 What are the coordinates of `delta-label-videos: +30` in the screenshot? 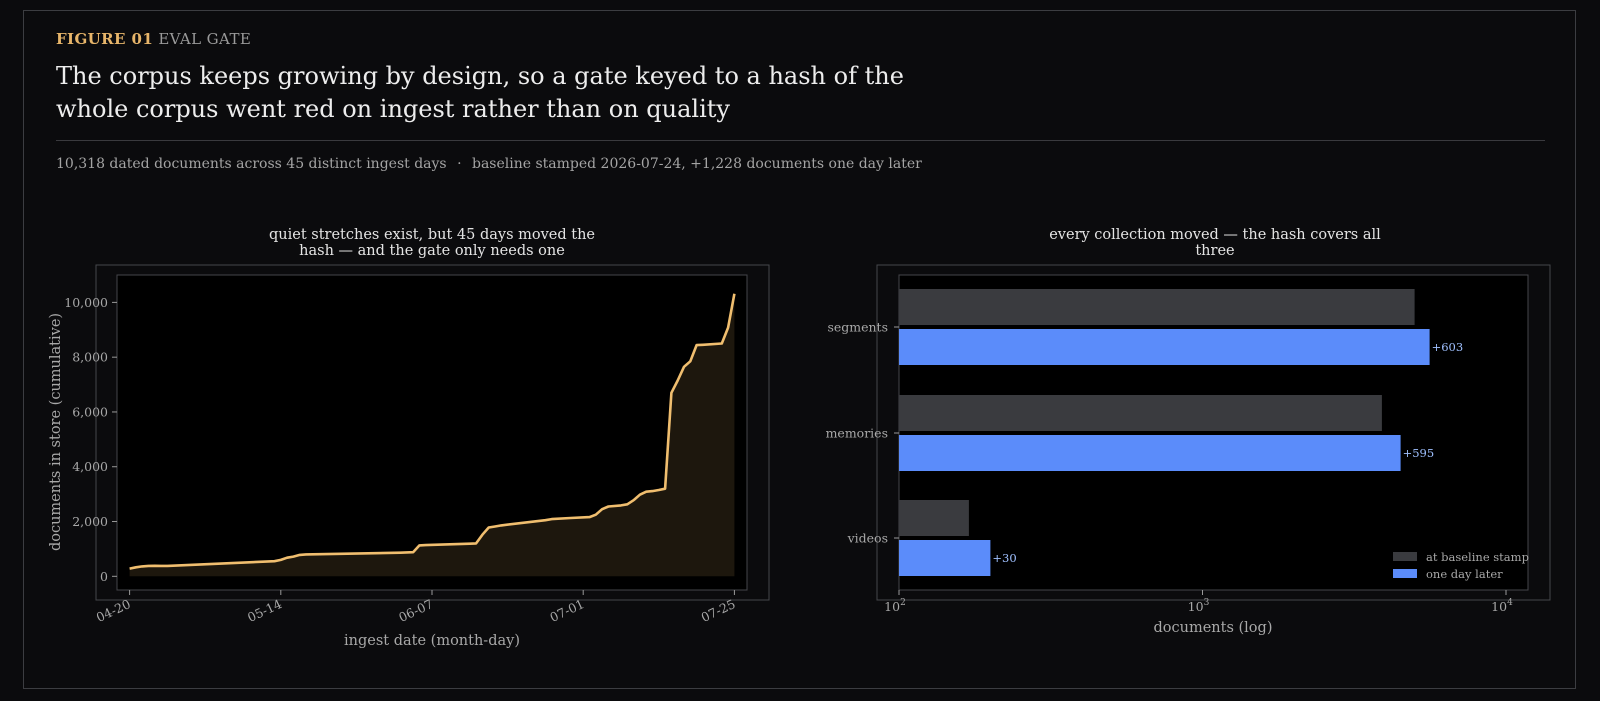 It's located at (1004, 558).